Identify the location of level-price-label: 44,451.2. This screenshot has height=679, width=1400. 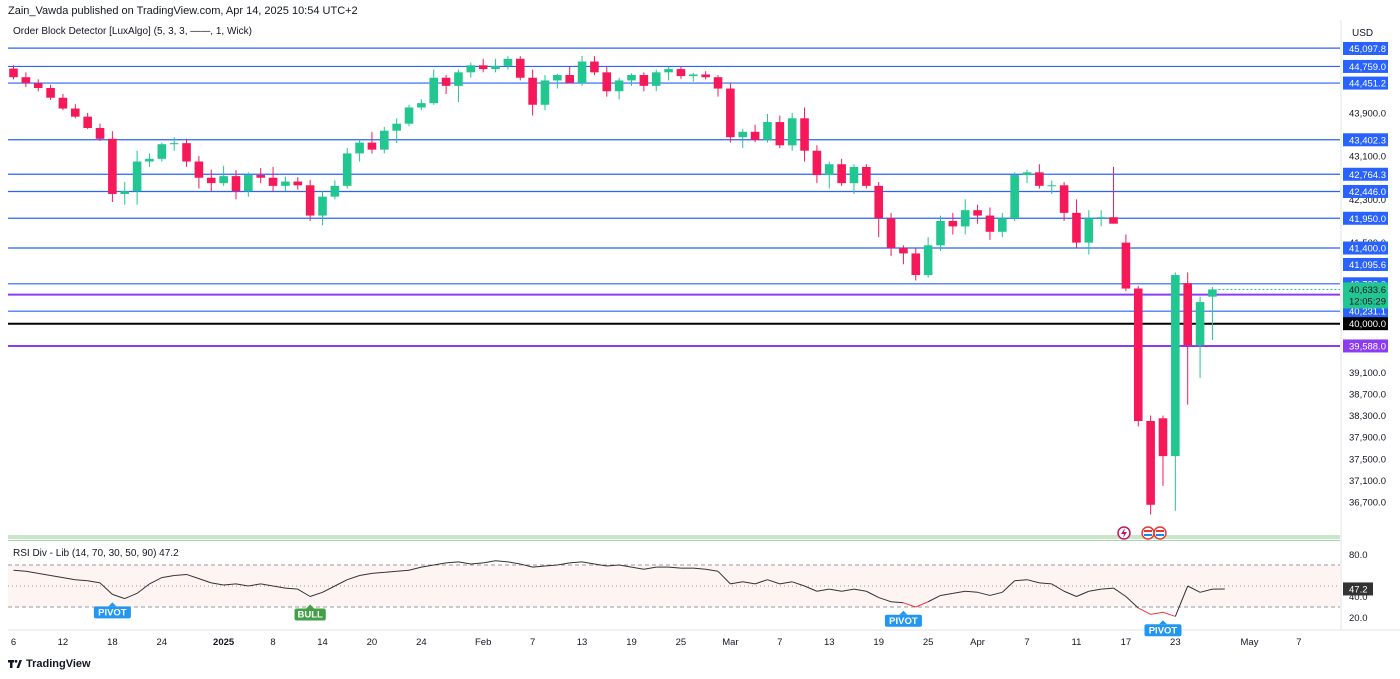
(1365, 83).